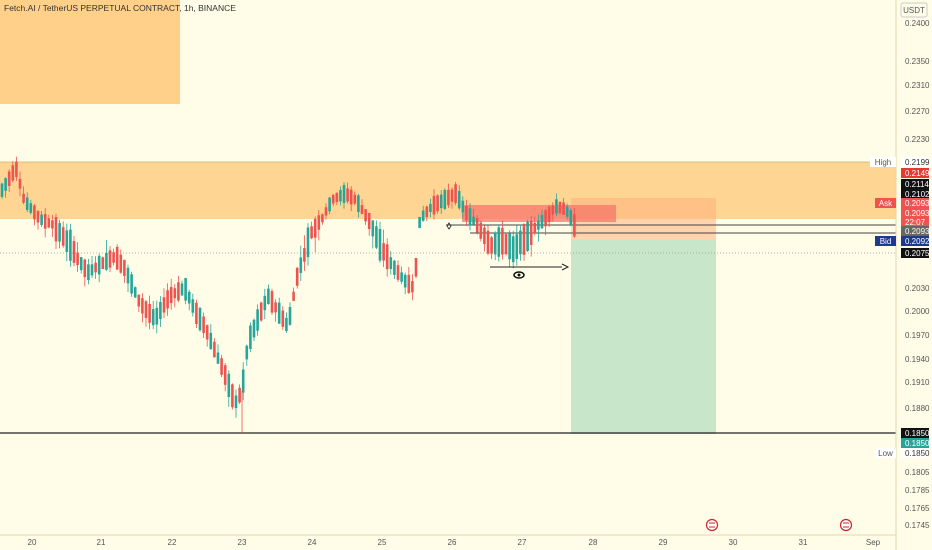 The image size is (932, 550). What do you see at coordinates (917, 184) in the screenshot?
I see `price-label-text: 0.2114` at bounding box center [917, 184].